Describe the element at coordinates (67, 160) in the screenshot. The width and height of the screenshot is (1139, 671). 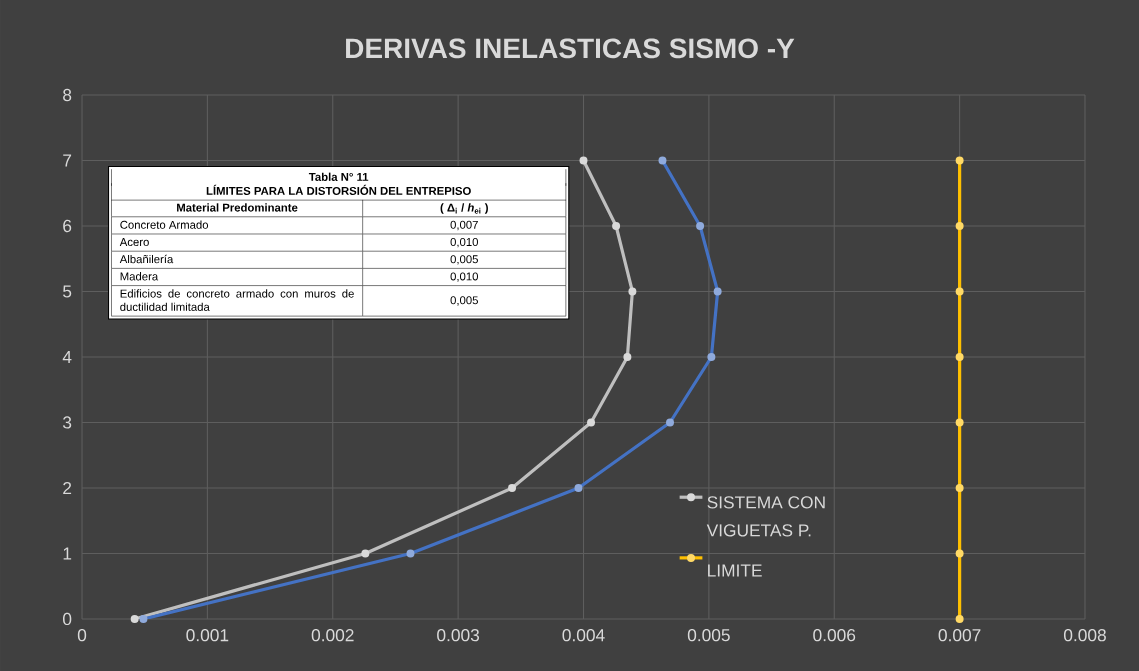
I see `y-tick-label: 7` at that location.